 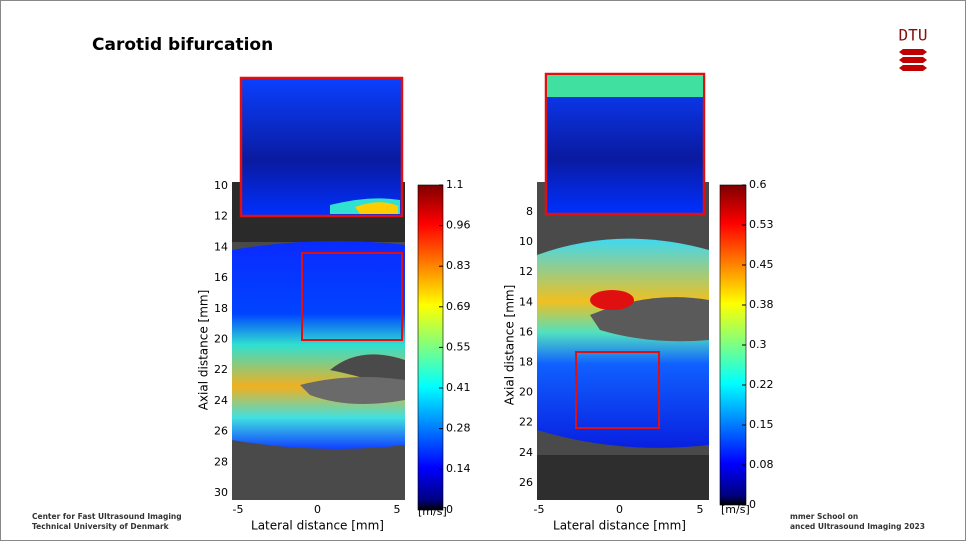 What do you see at coordinates (761, 384) in the screenshot?
I see `colorbar-tick-label: 0.22` at bounding box center [761, 384].